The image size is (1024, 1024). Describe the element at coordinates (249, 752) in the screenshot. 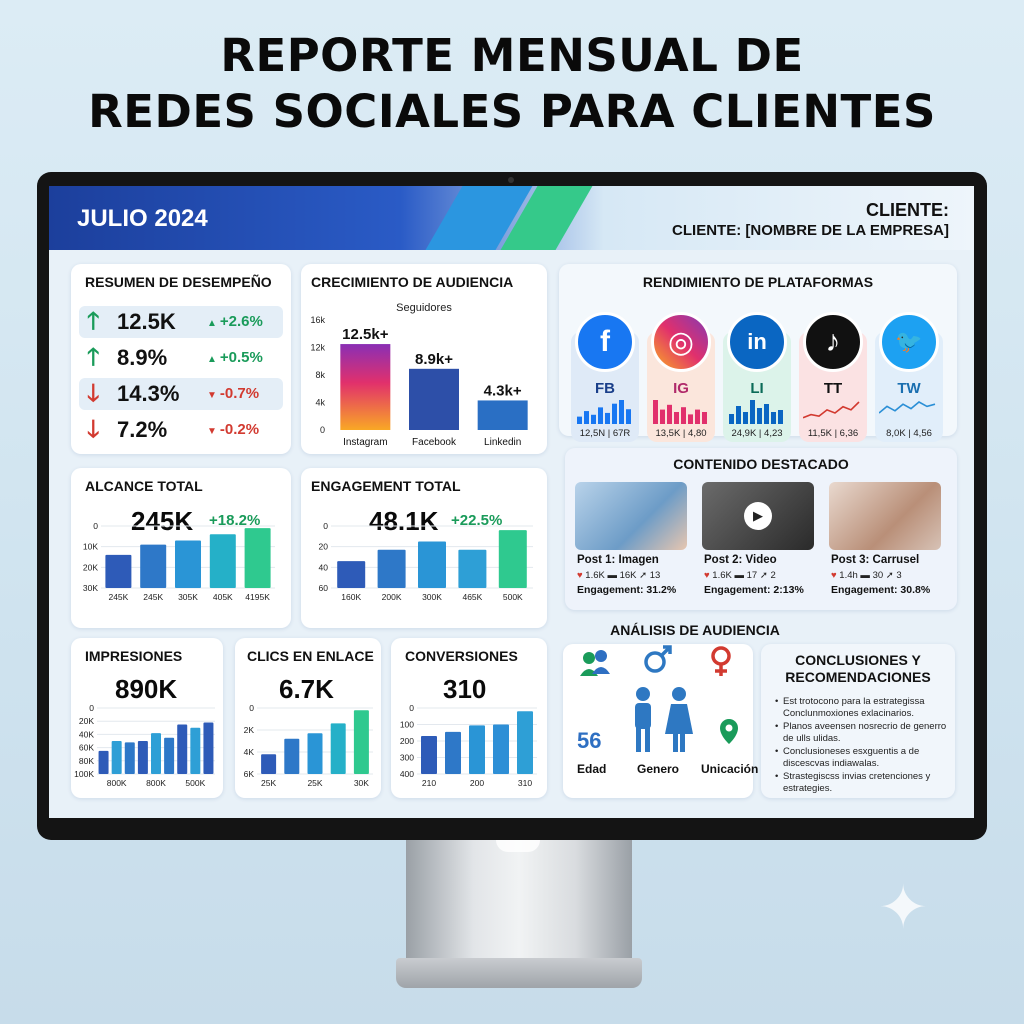

I see `y-tick-label: 4K` at that location.